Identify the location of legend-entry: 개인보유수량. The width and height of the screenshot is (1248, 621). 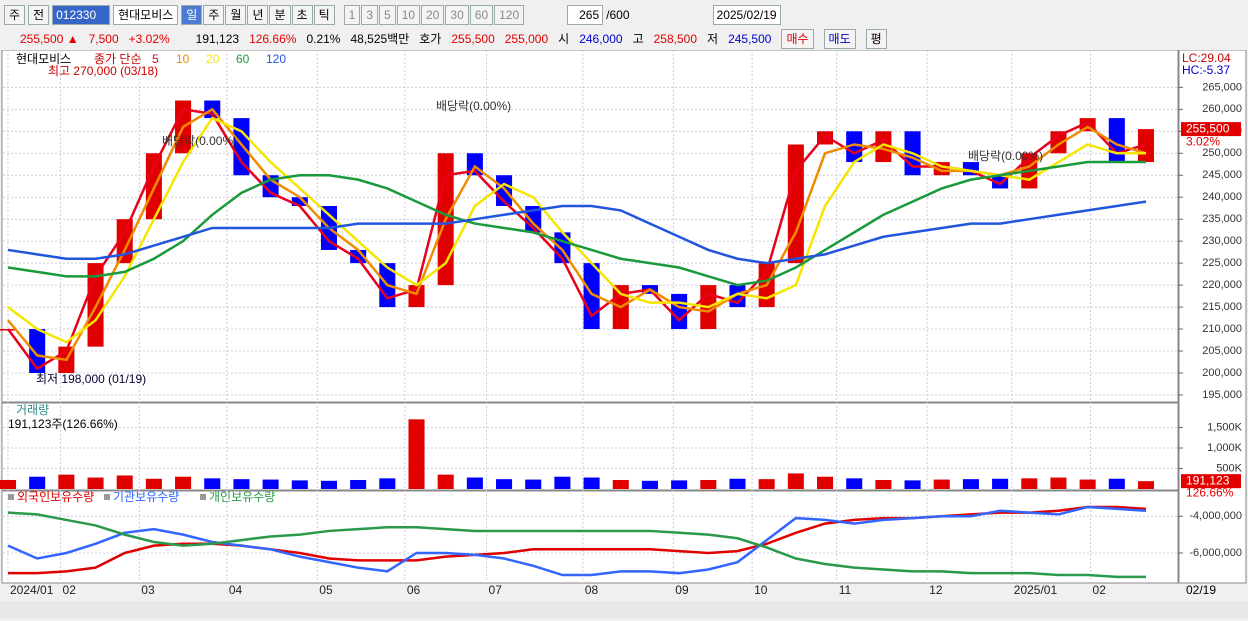
(242, 497).